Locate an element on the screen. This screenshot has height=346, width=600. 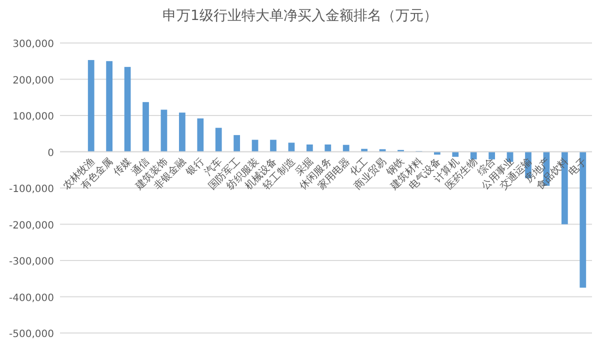
y-tick-label: 100,000 is located at coordinates (33, 117).